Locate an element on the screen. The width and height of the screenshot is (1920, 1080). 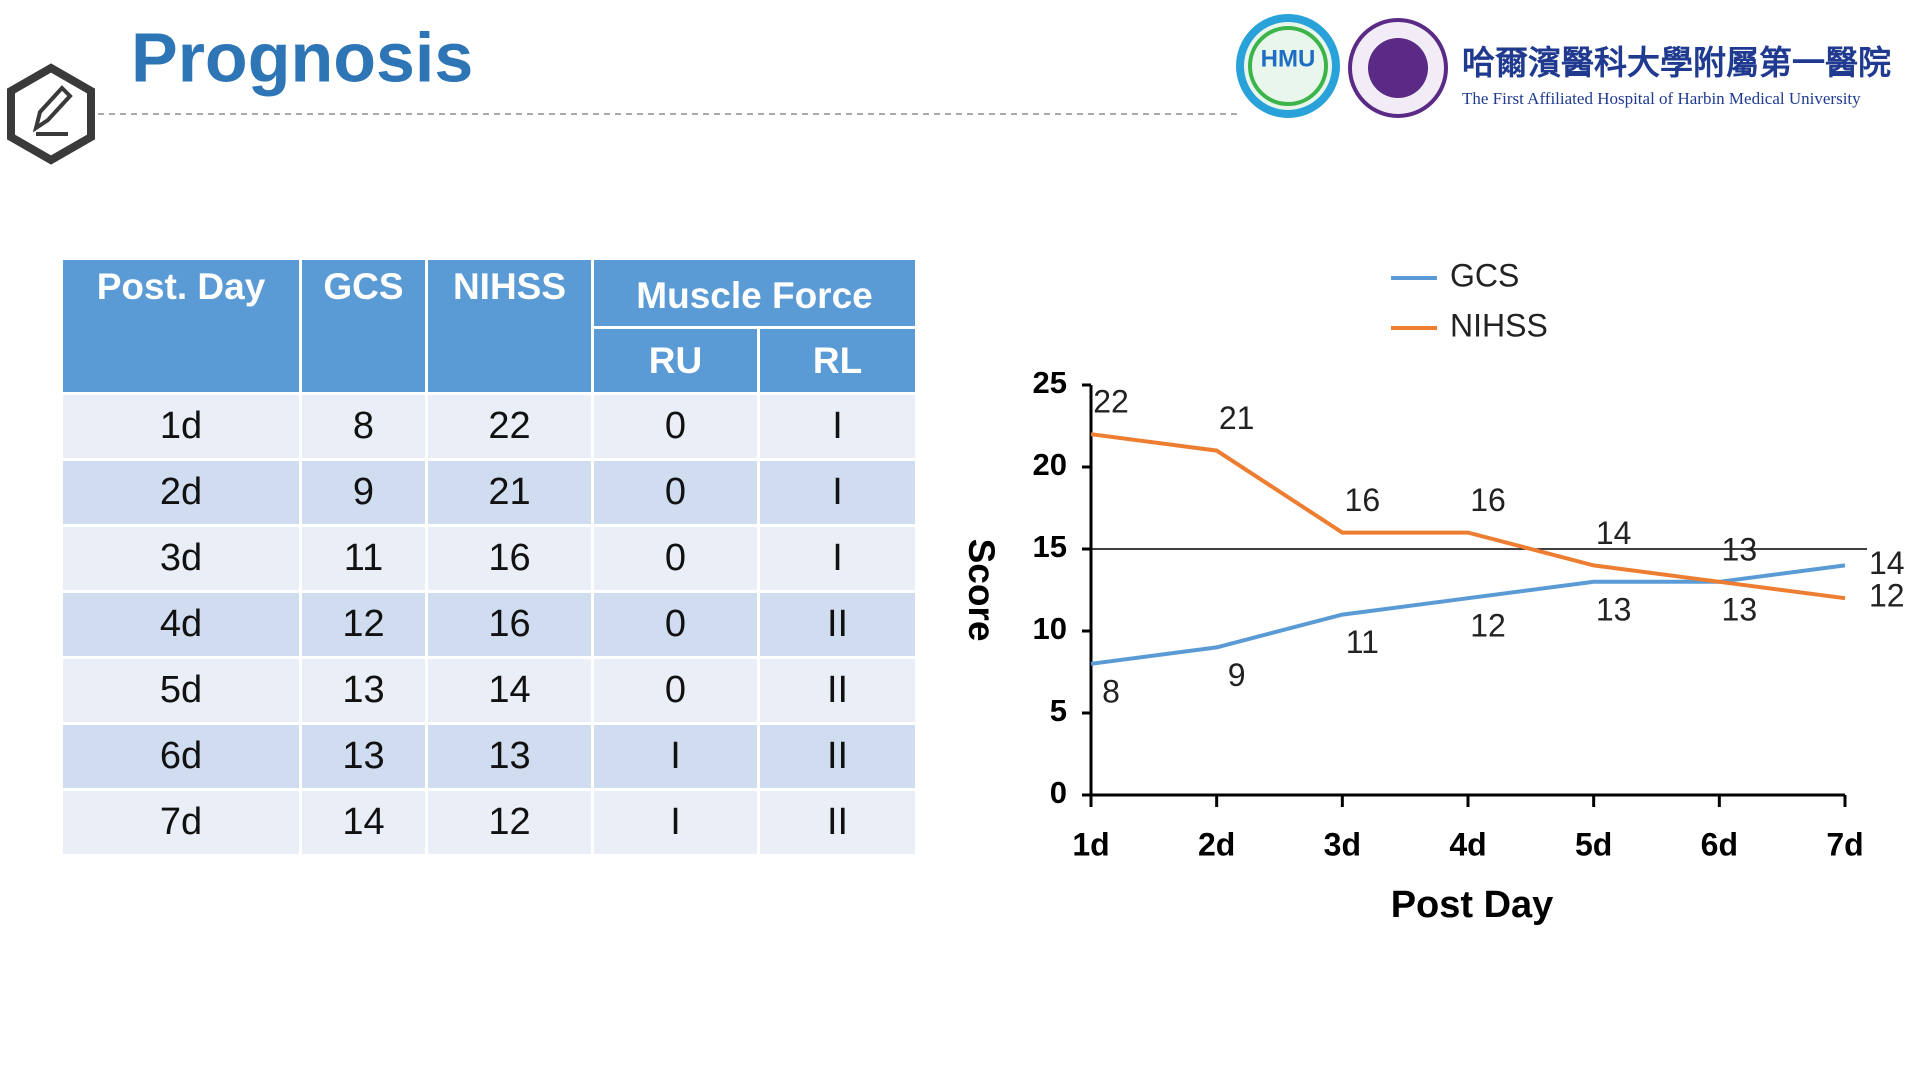
icon-pencil is located at coordinates (52, 110).